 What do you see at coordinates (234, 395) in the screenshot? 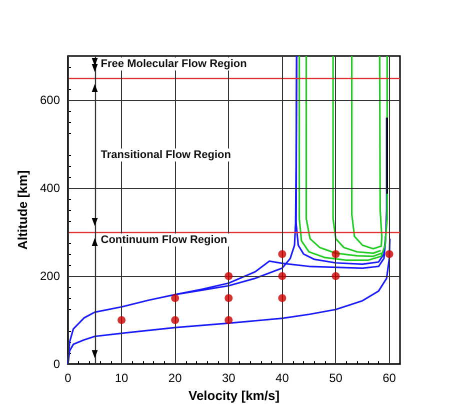
I see `x-axis-title: Velocity [km/s]` at bounding box center [234, 395].